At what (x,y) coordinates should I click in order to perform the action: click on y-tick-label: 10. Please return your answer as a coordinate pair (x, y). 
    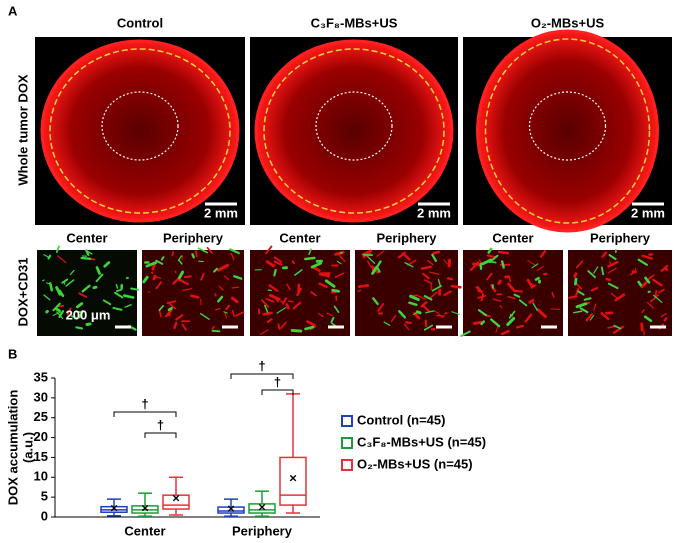
    Looking at the image, I should click on (41, 476).